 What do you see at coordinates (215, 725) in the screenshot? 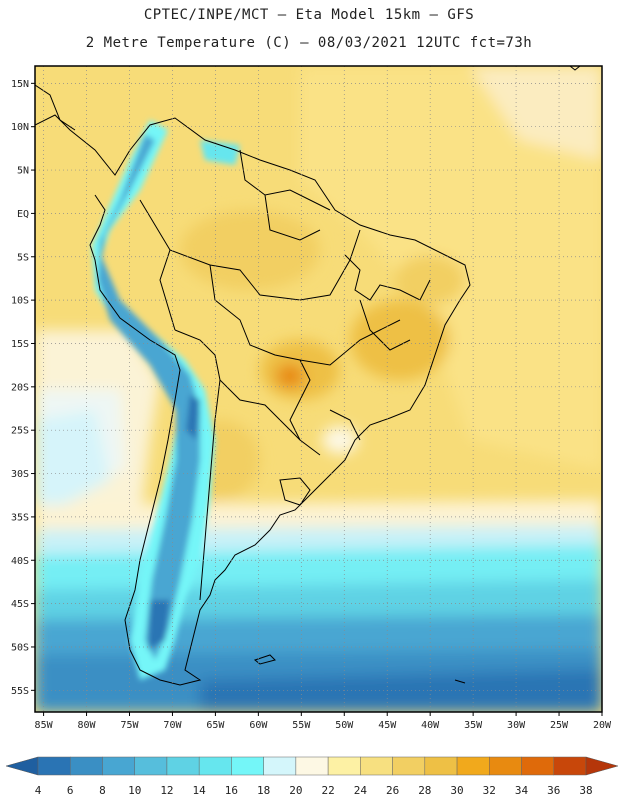
I see `lon-label: 65W` at bounding box center [215, 725].